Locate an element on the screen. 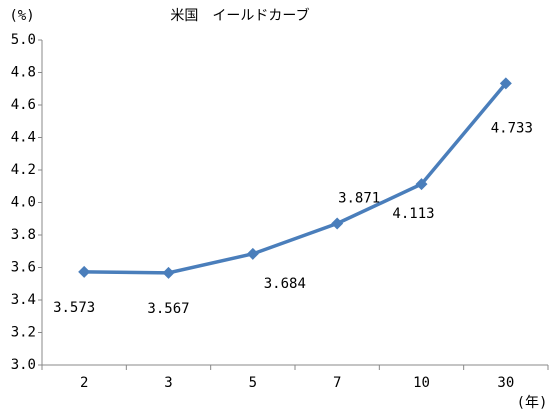 The image size is (554, 414). data-label: 3.684 is located at coordinates (285, 284).